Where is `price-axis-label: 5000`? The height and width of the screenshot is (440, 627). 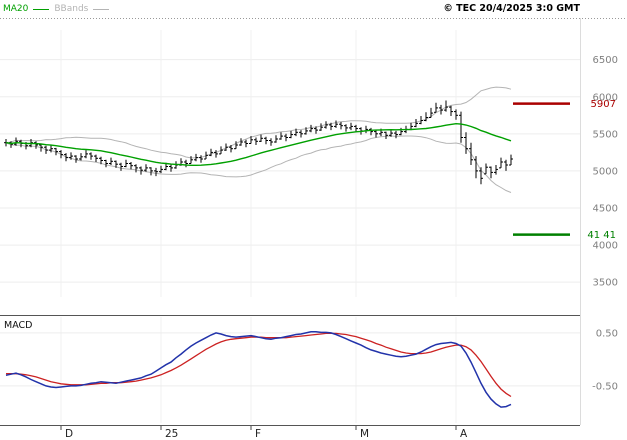
price-axis-label: 5000 is located at coordinates (605, 171).